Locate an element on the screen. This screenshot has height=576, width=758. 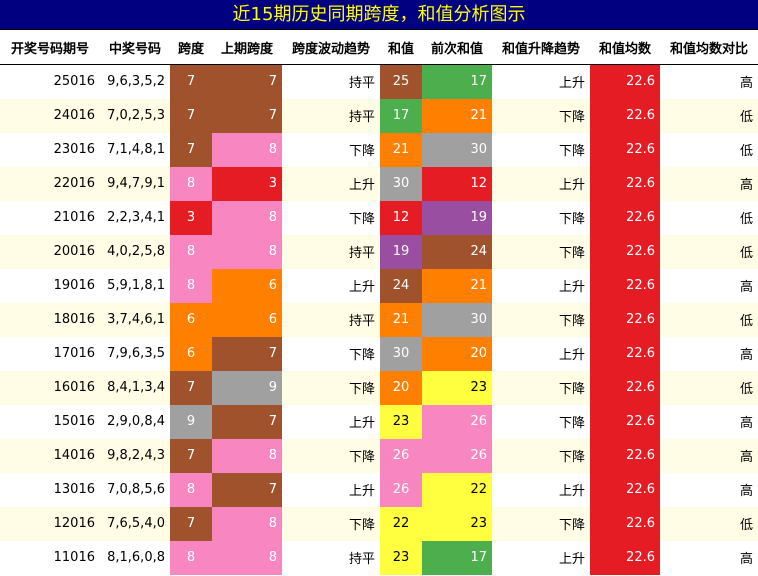
header-numbers: 中奖号码 is located at coordinates (135, 47).